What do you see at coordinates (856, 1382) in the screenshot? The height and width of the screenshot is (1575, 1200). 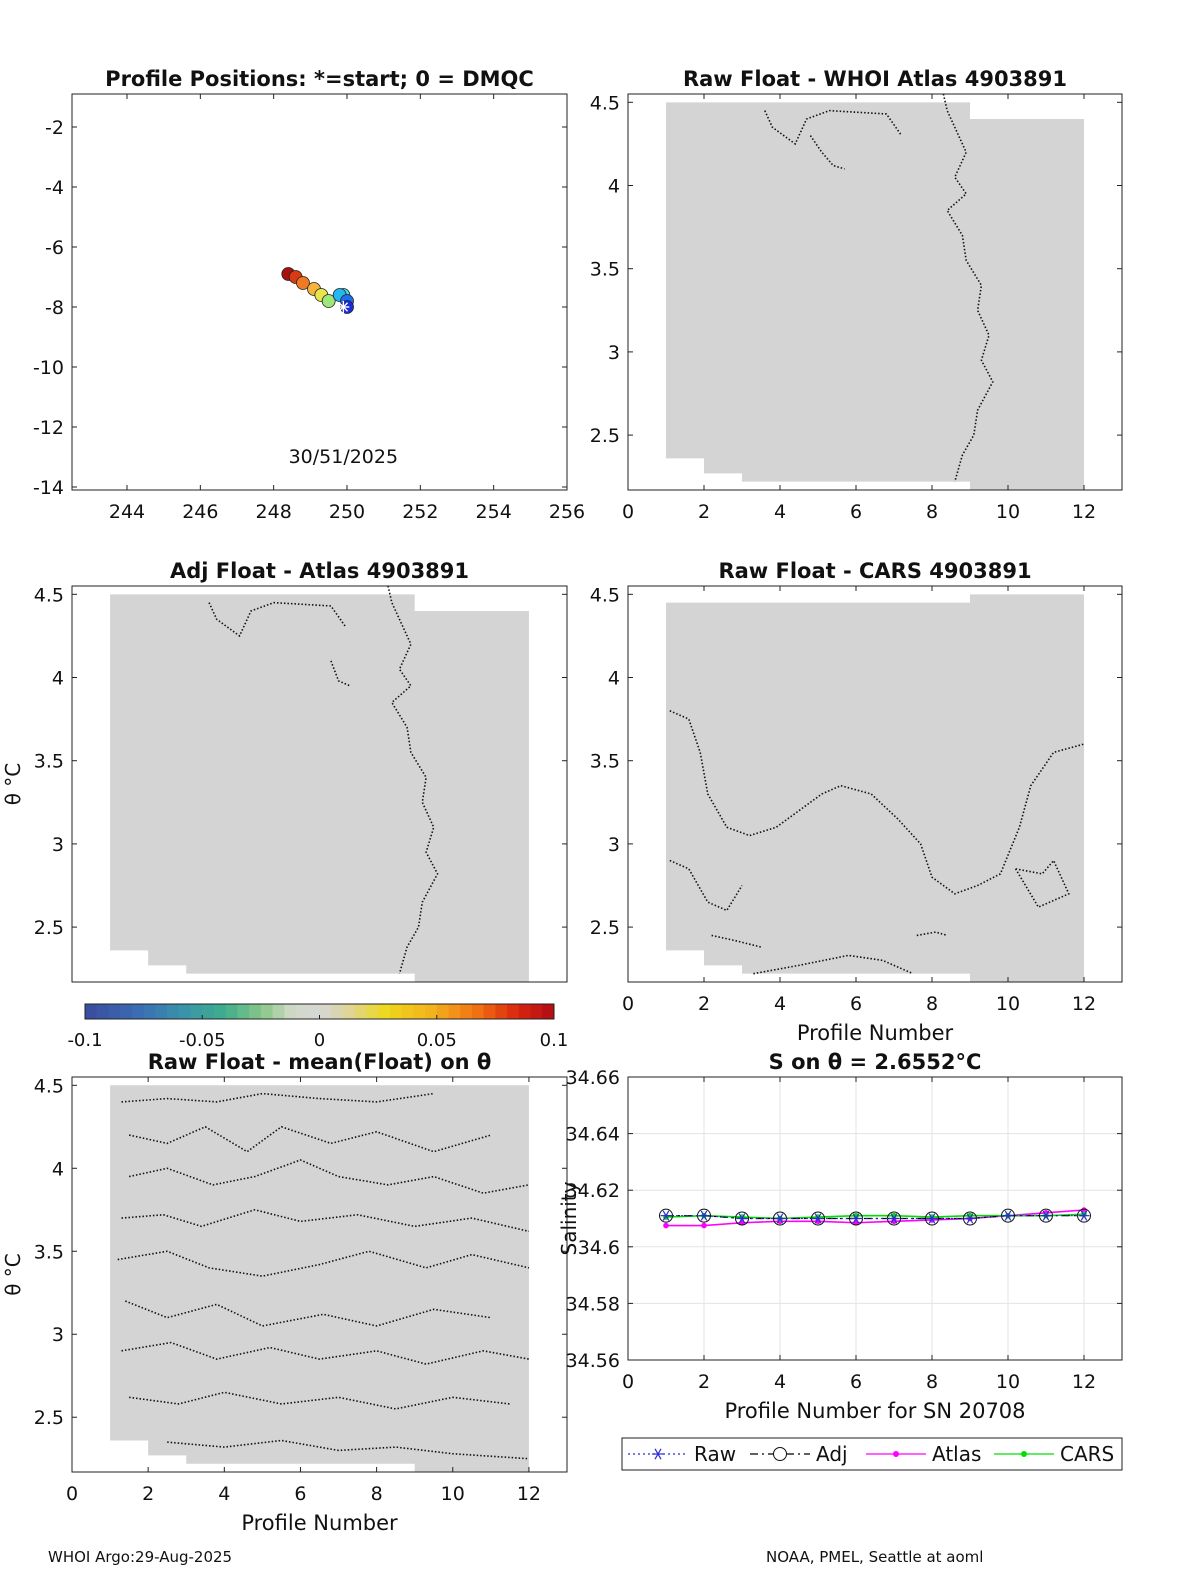 I see `x-tick-label: 6` at bounding box center [856, 1382].